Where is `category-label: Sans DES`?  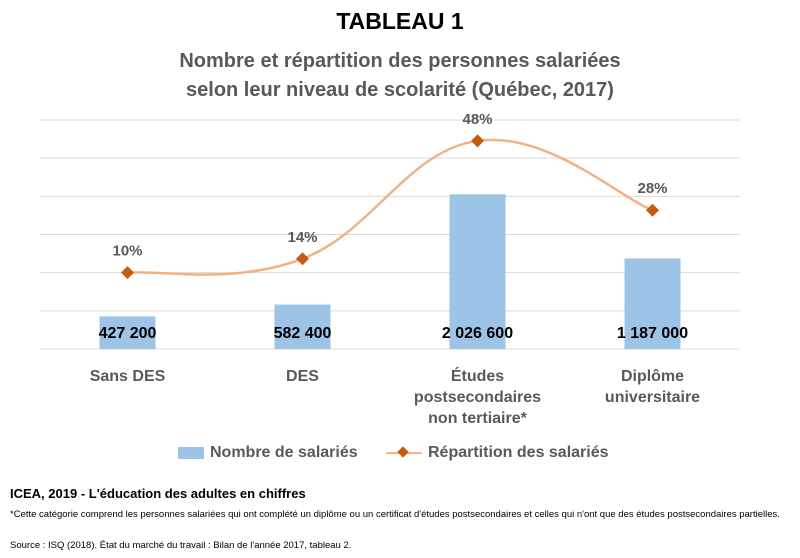
category-label: Sans DES is located at coordinates (128, 376).